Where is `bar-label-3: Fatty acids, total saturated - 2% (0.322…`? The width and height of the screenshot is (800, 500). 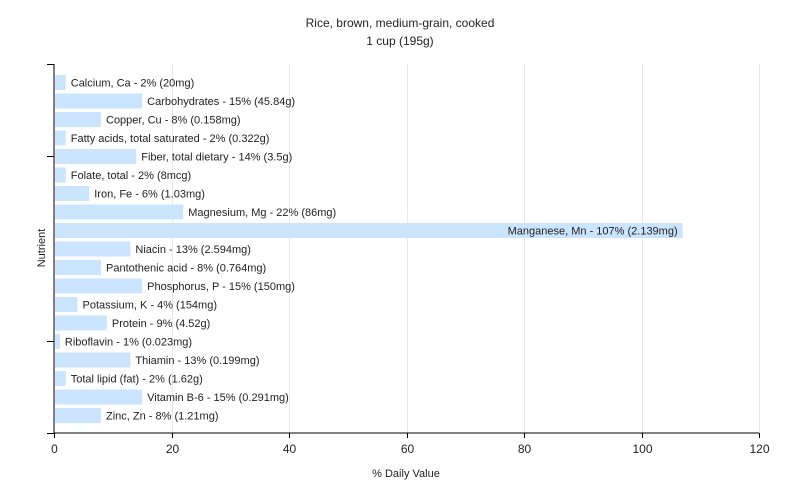
bar-label-3: Fatty acids, total saturated - 2% (0.322… is located at coordinates (170, 139).